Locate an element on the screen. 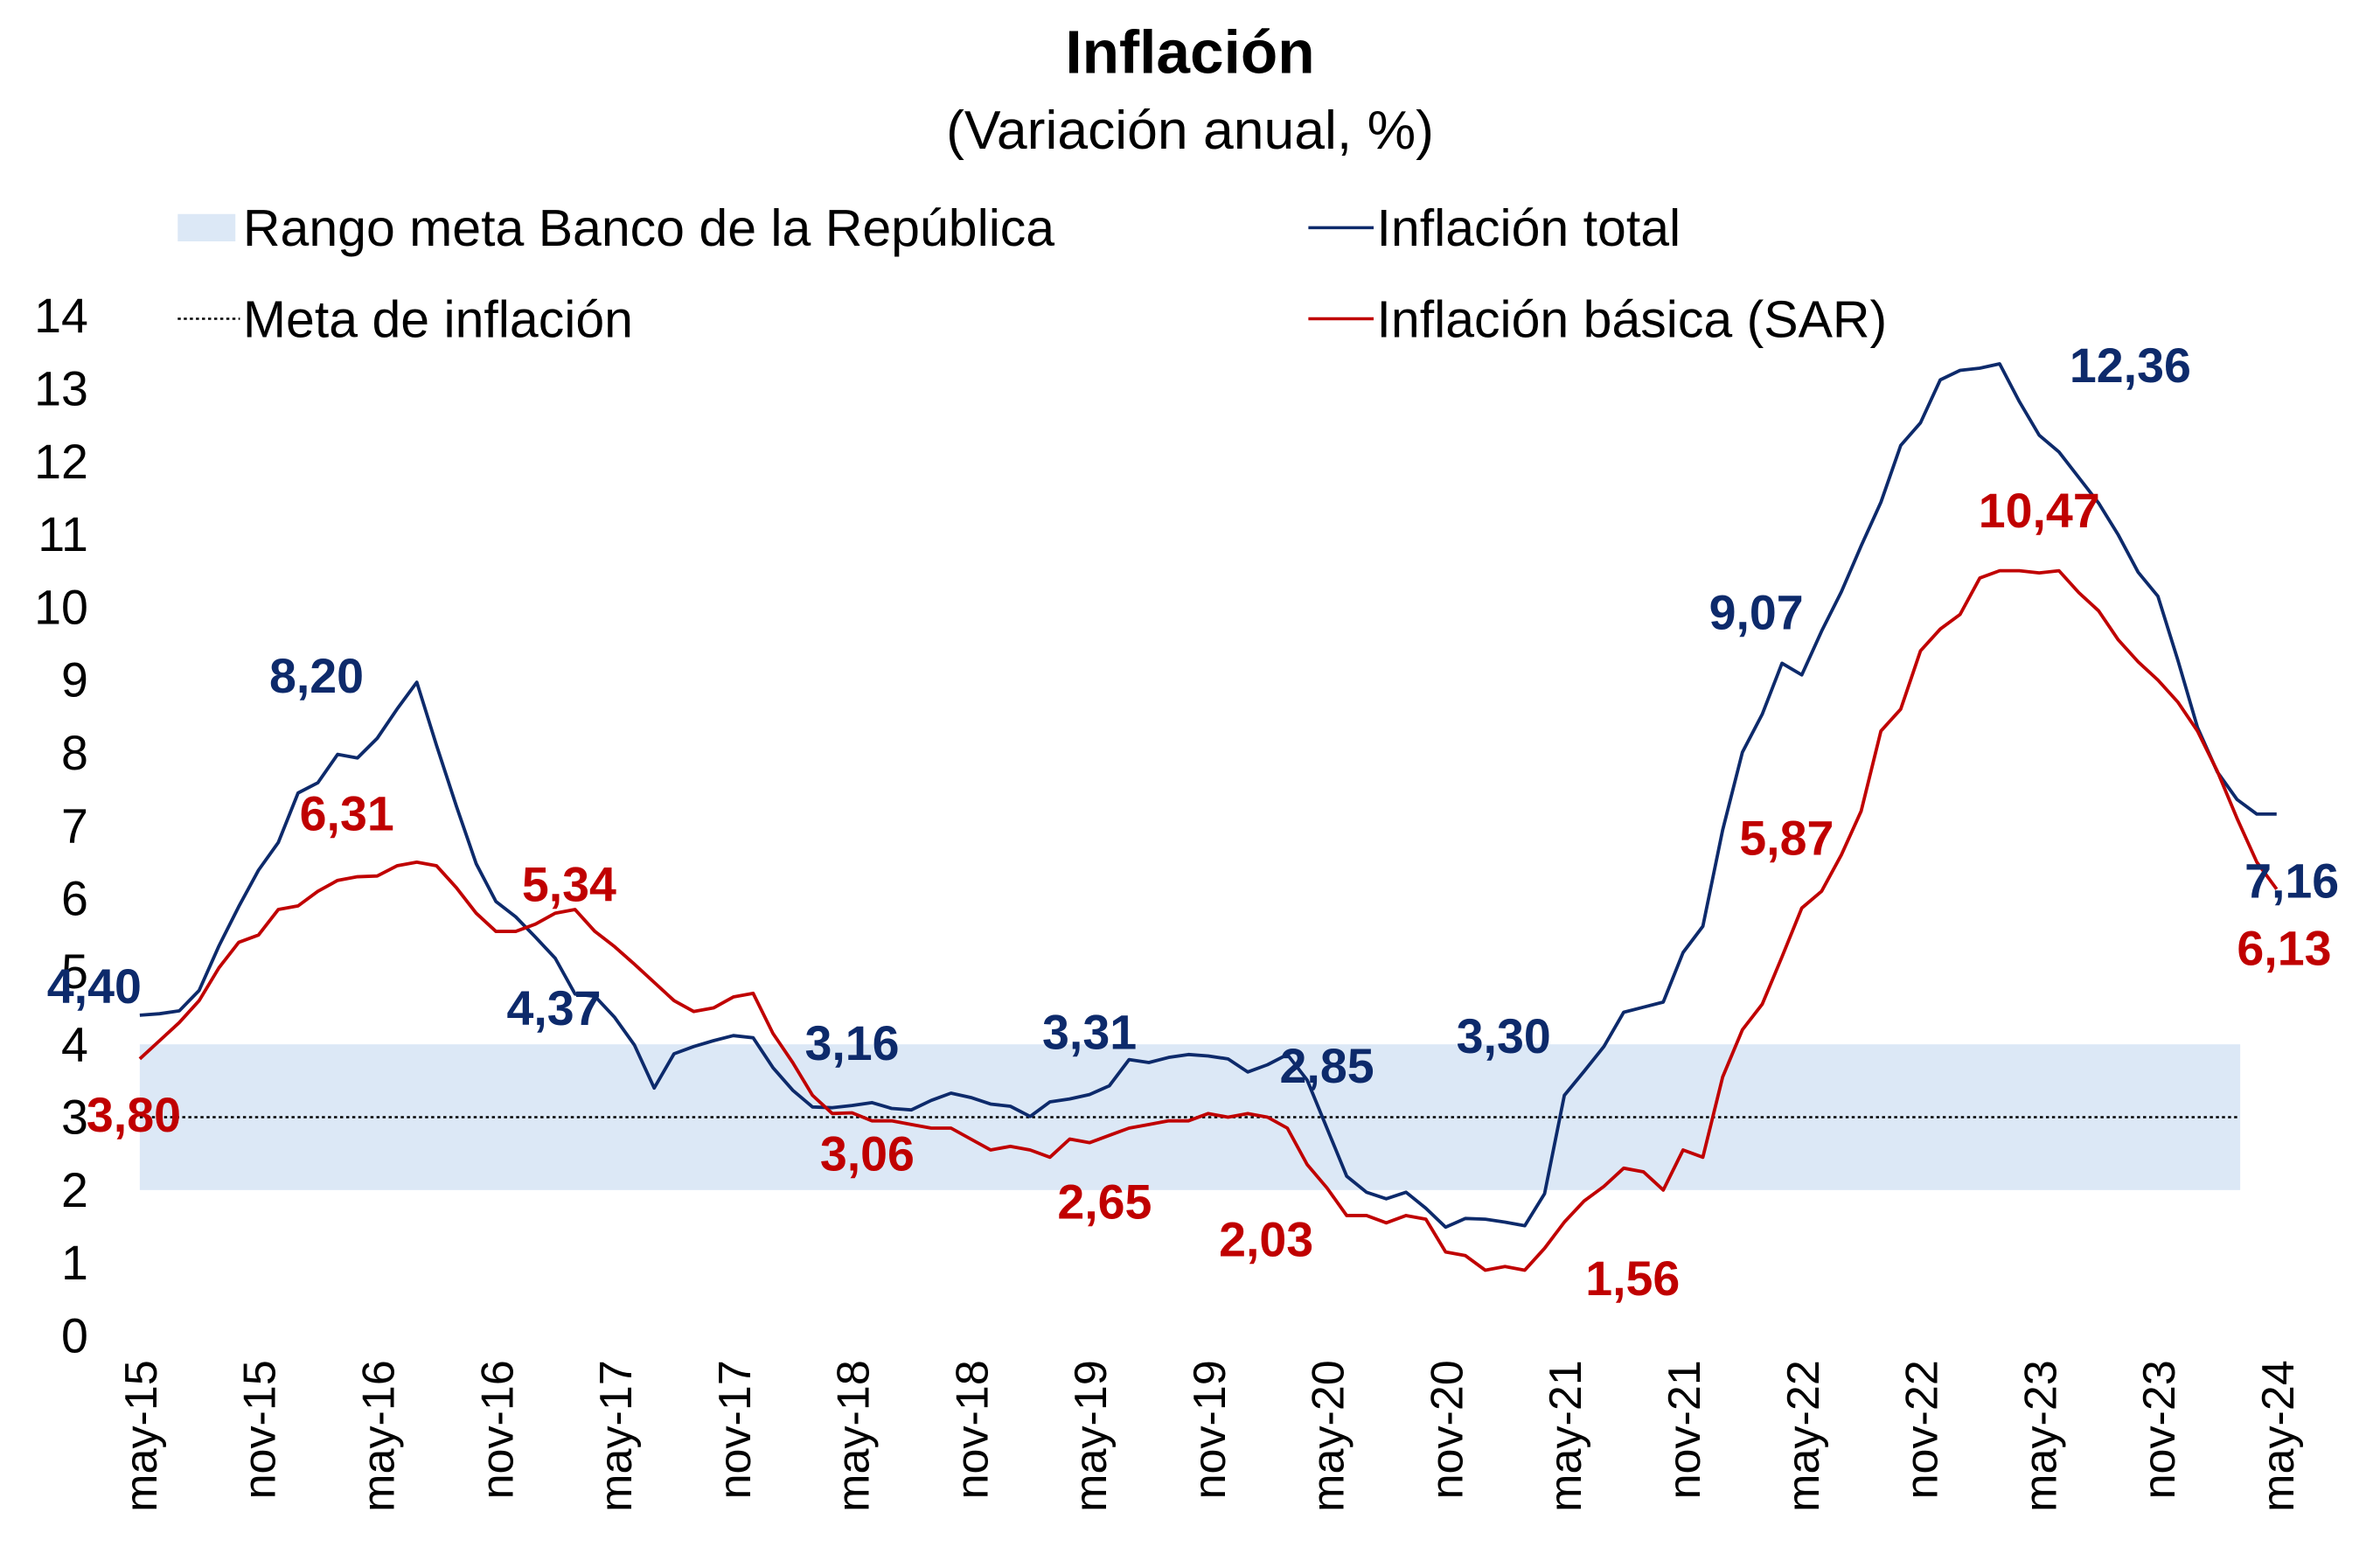 The image size is (2380, 1568). x-tick-label: may-23 is located at coordinates (2040, 1436).